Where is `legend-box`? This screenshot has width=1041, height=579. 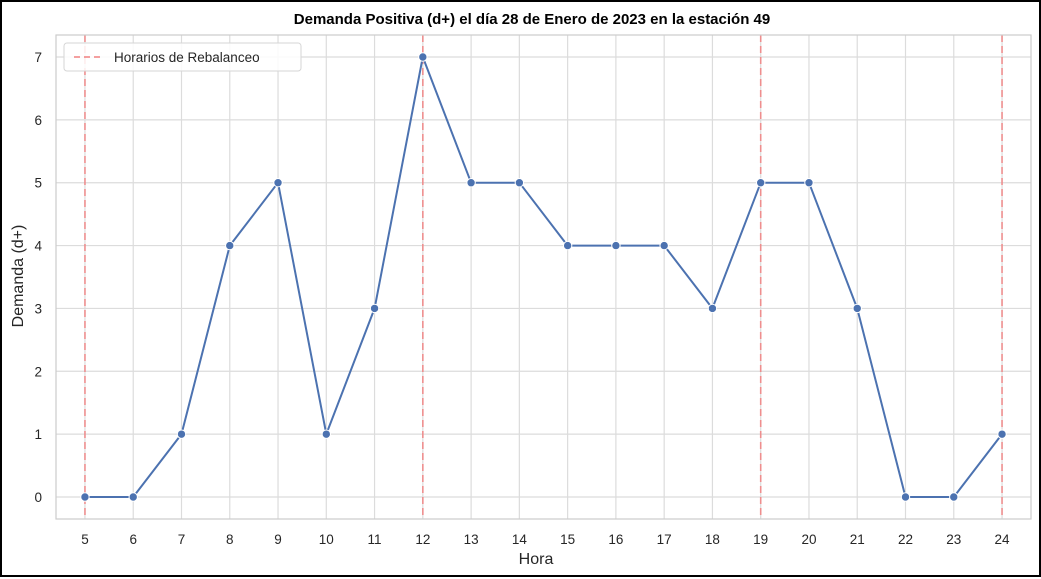
legend-box is located at coordinates (182, 57).